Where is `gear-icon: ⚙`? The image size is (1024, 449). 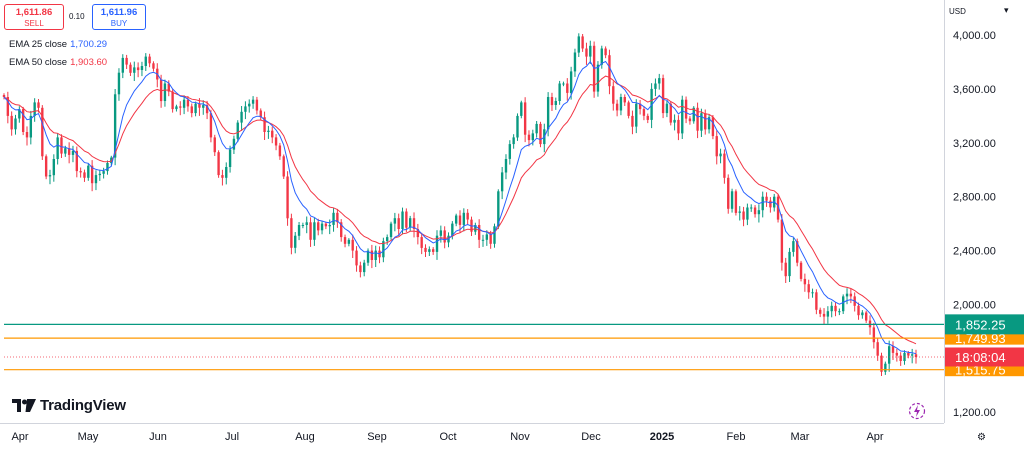
gear-icon: ⚙ is located at coordinates (981, 437).